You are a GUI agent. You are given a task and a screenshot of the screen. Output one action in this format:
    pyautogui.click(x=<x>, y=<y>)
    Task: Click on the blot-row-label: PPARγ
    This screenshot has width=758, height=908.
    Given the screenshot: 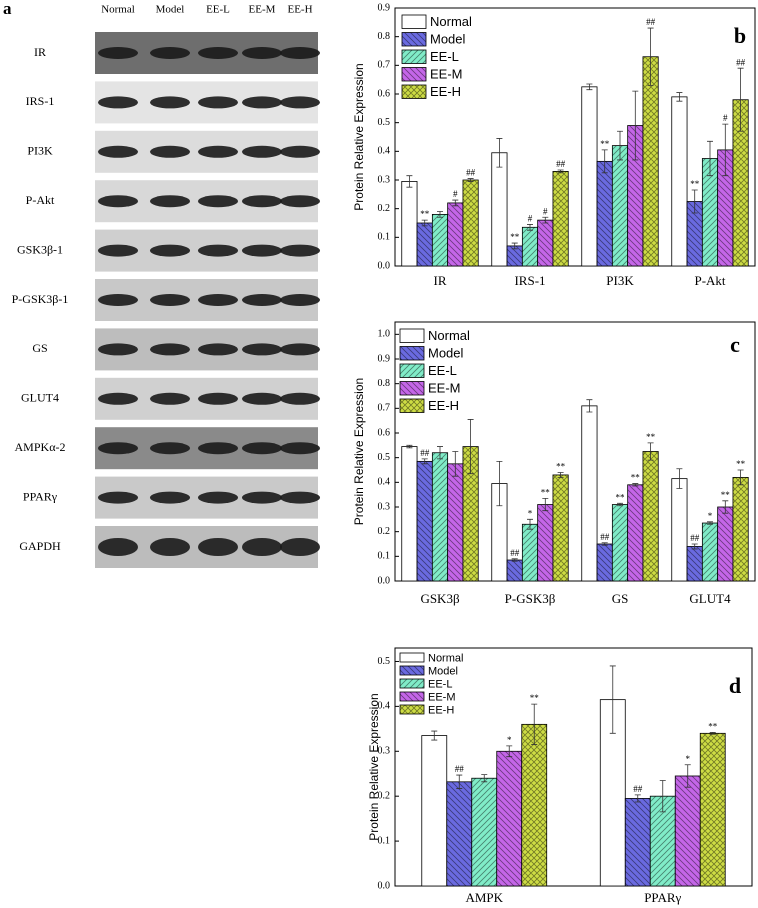 What is the action you would take?
    pyautogui.click(x=40, y=496)
    